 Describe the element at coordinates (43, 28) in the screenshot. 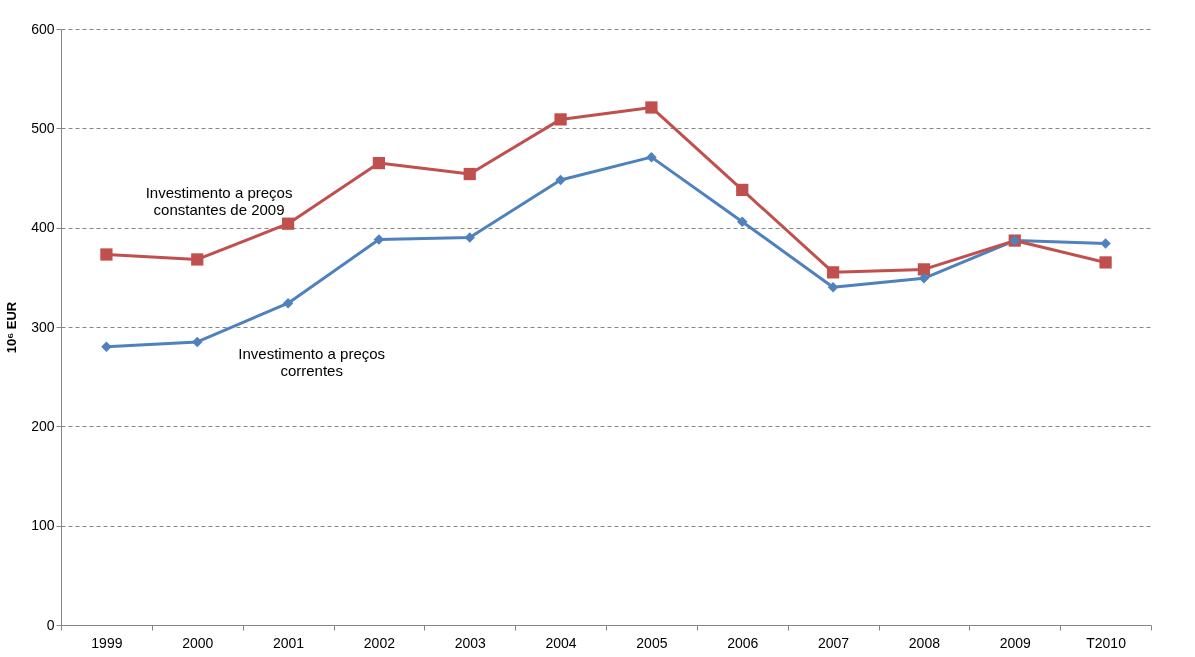

I see `y-tick-label: 600` at that location.